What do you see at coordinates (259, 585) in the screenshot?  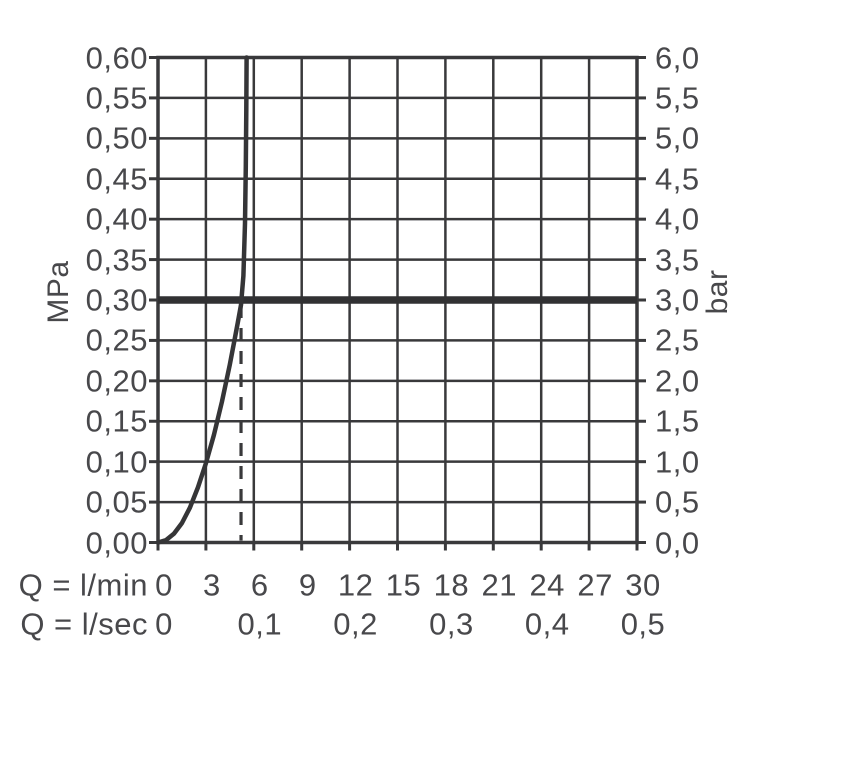 I see `x-axis-lmin-tick-label: 6` at bounding box center [259, 585].